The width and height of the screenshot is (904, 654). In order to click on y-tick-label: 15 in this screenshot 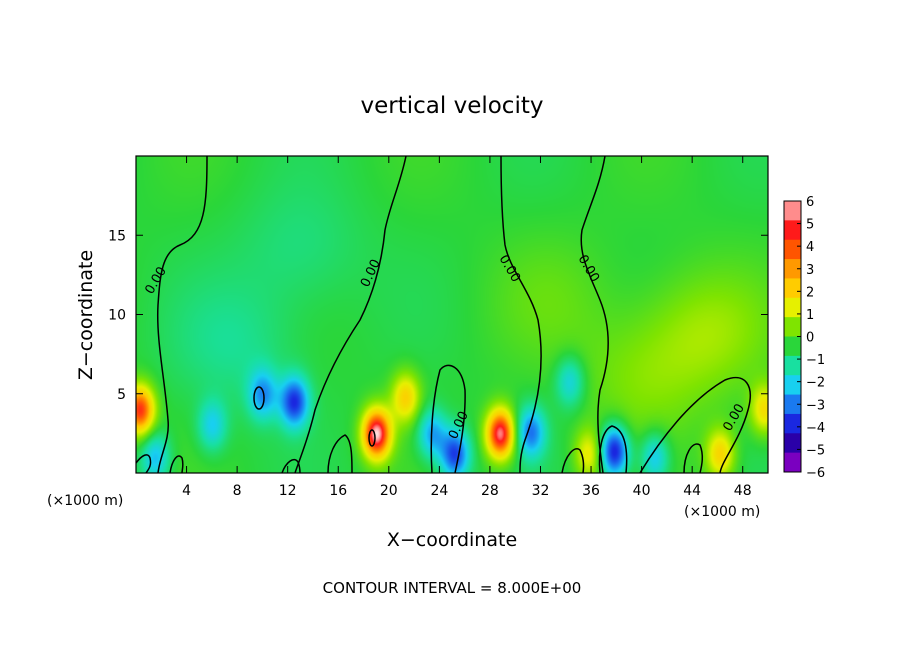, I will do `click(117, 236)`.